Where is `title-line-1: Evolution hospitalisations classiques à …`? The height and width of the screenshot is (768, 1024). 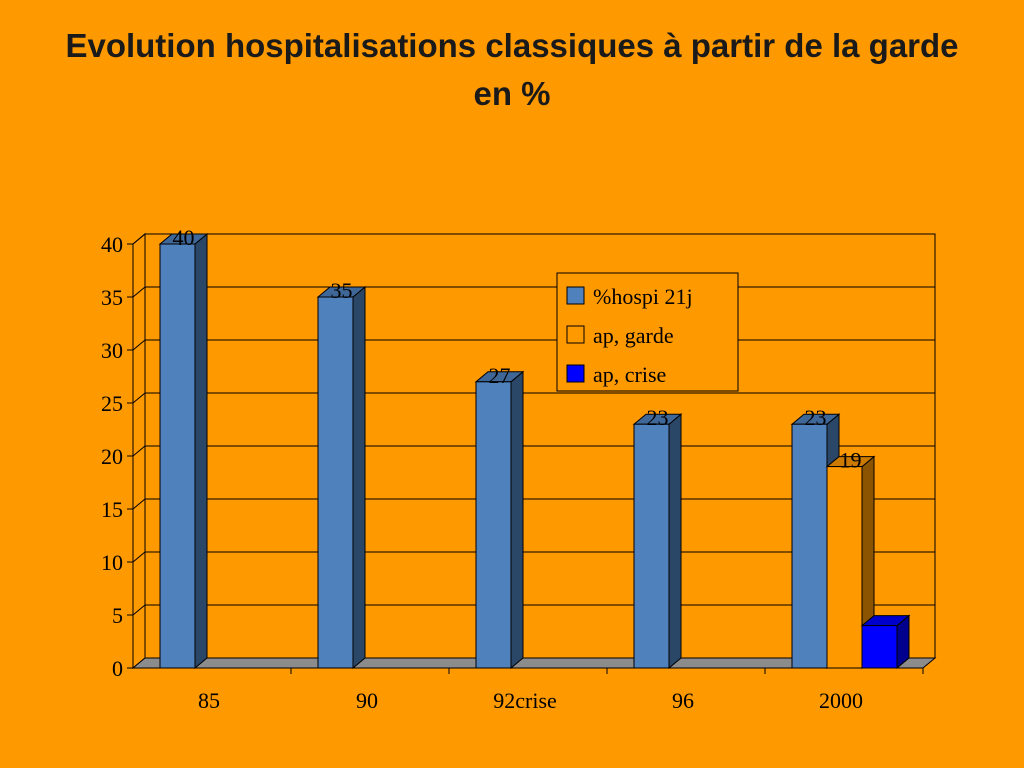 title-line-1: Evolution hospitalisations classiques à … is located at coordinates (512, 45).